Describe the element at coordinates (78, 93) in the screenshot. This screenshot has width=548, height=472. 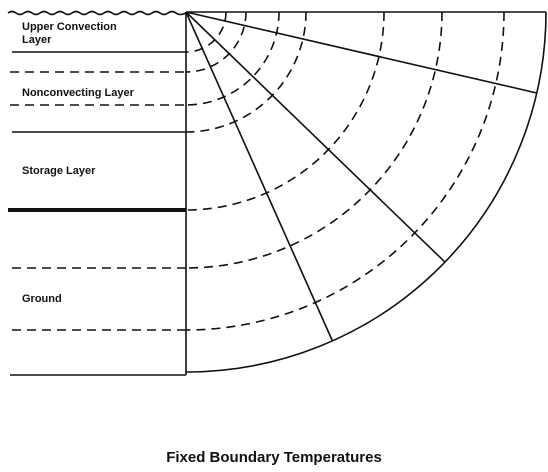
I see `label: Nonconvecting Layer` at that location.